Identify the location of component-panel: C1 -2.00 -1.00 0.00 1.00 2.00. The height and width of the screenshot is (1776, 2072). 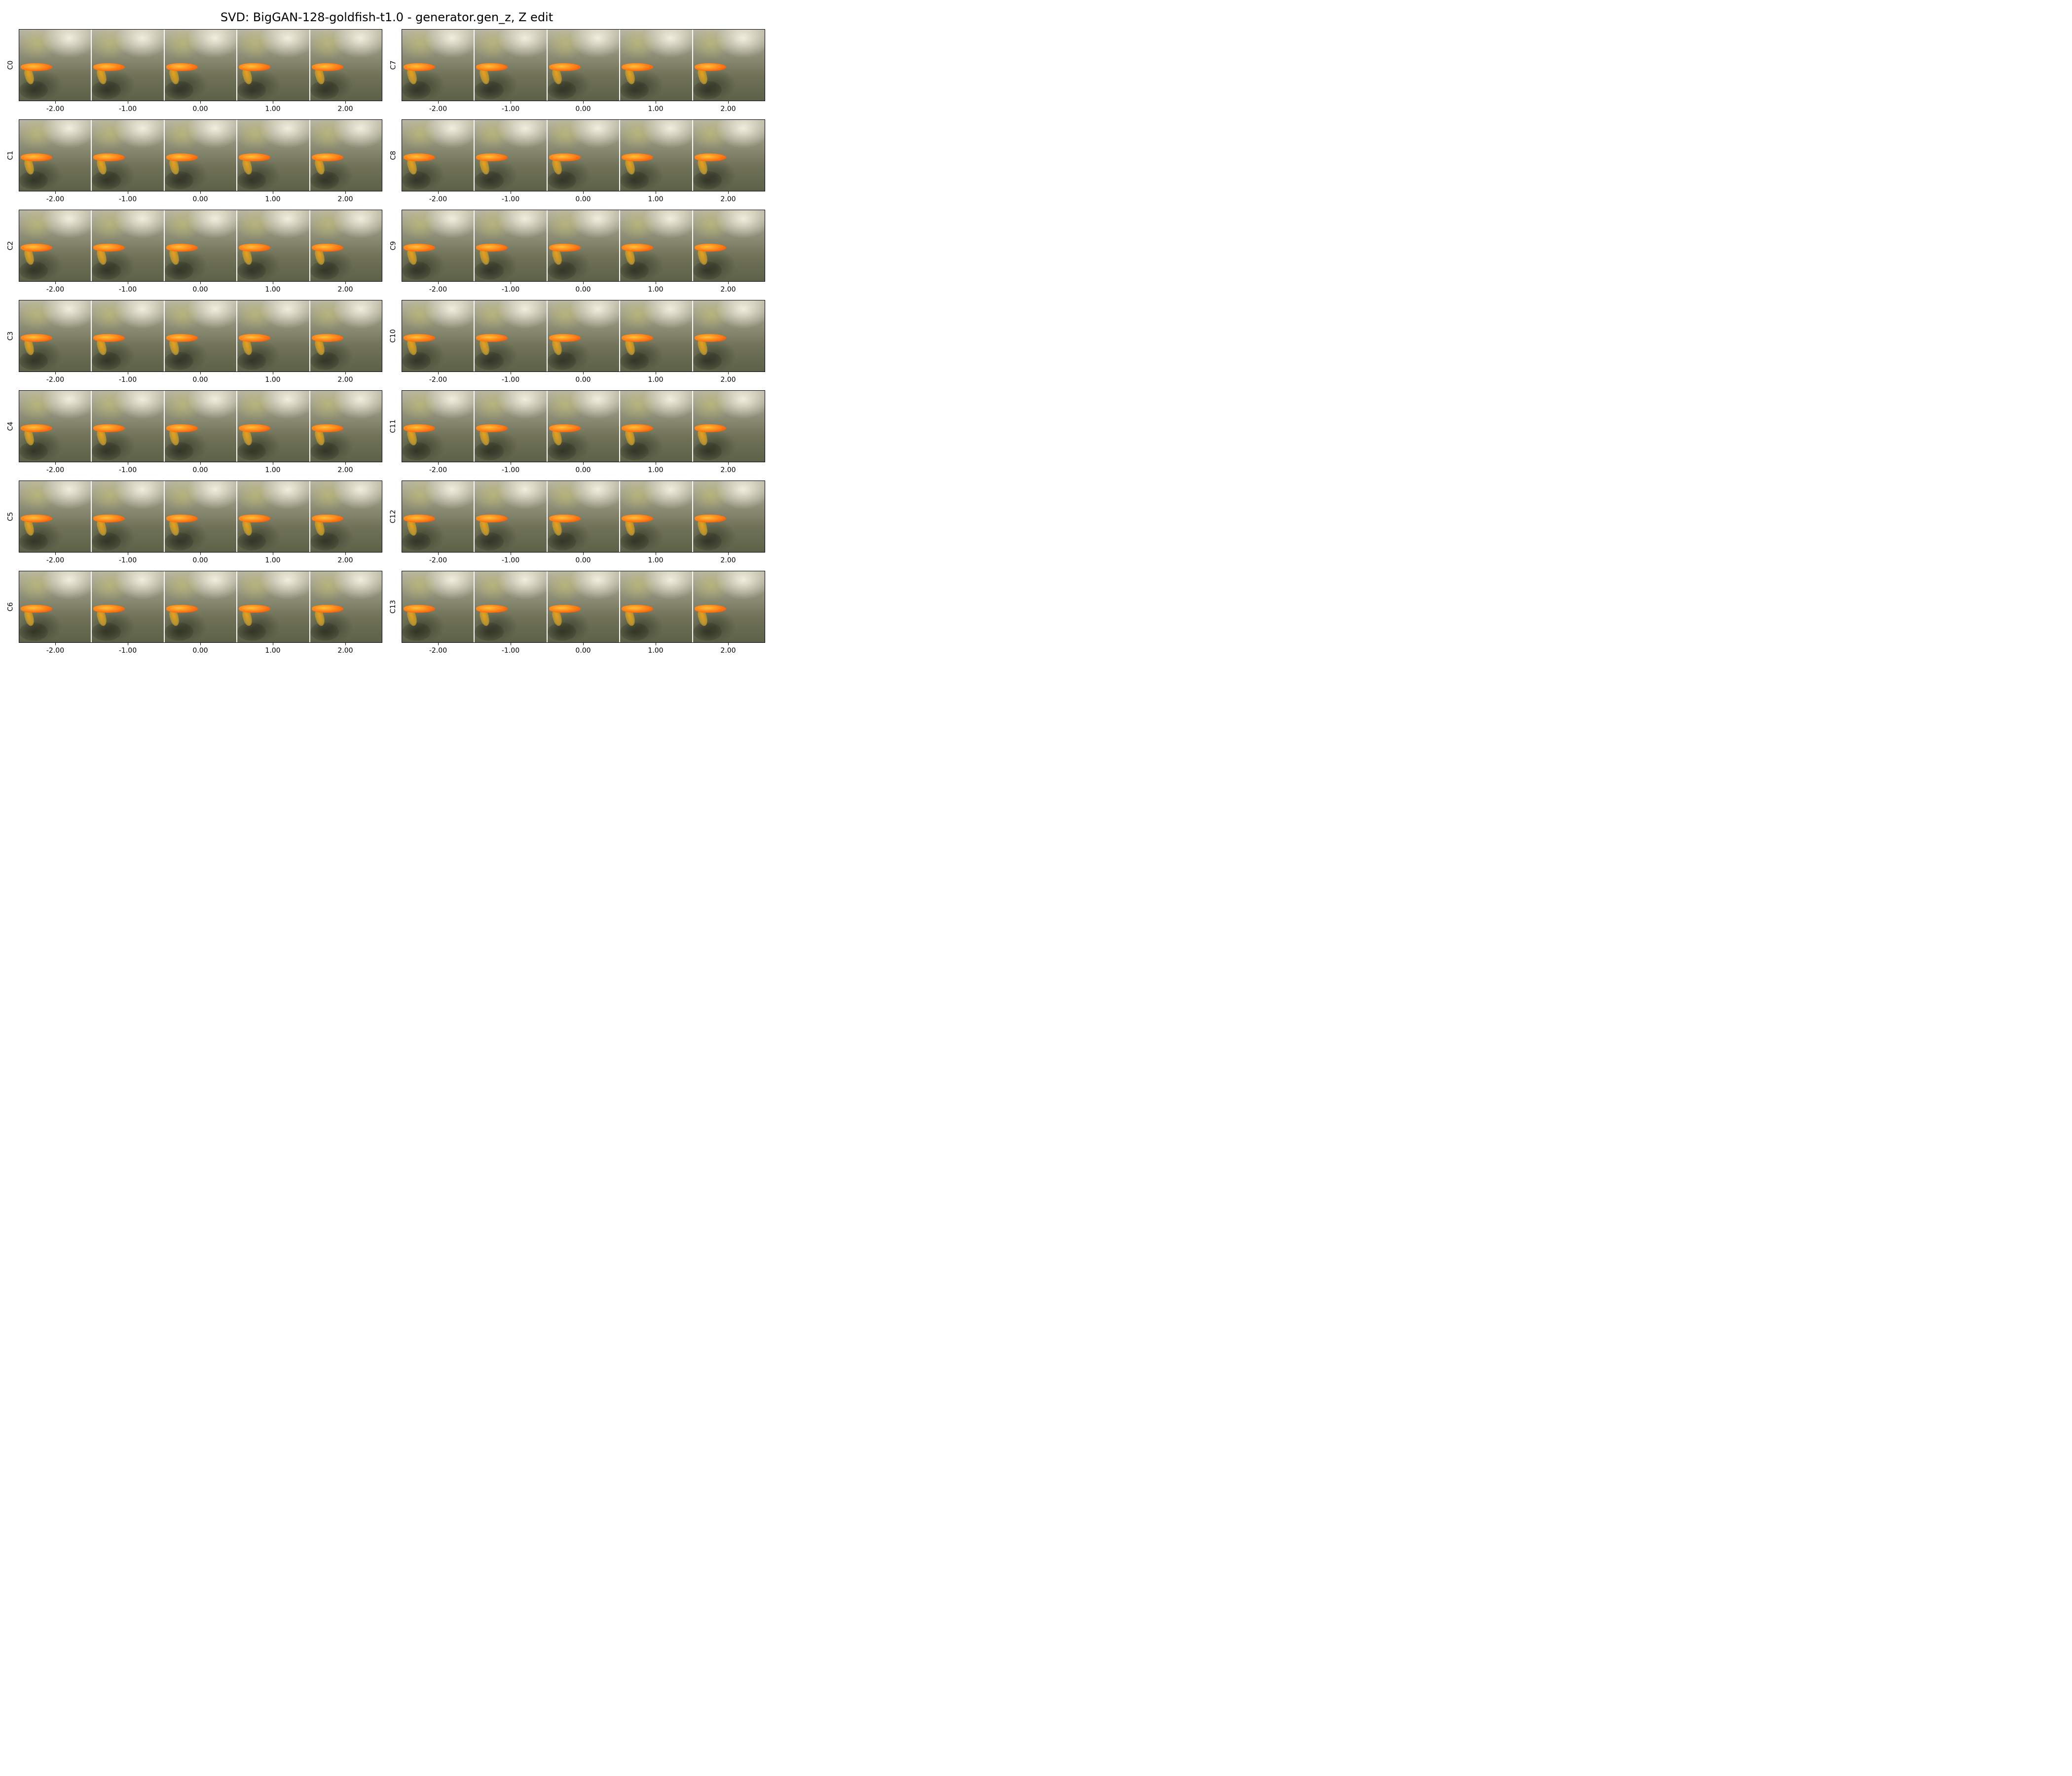
(194, 161).